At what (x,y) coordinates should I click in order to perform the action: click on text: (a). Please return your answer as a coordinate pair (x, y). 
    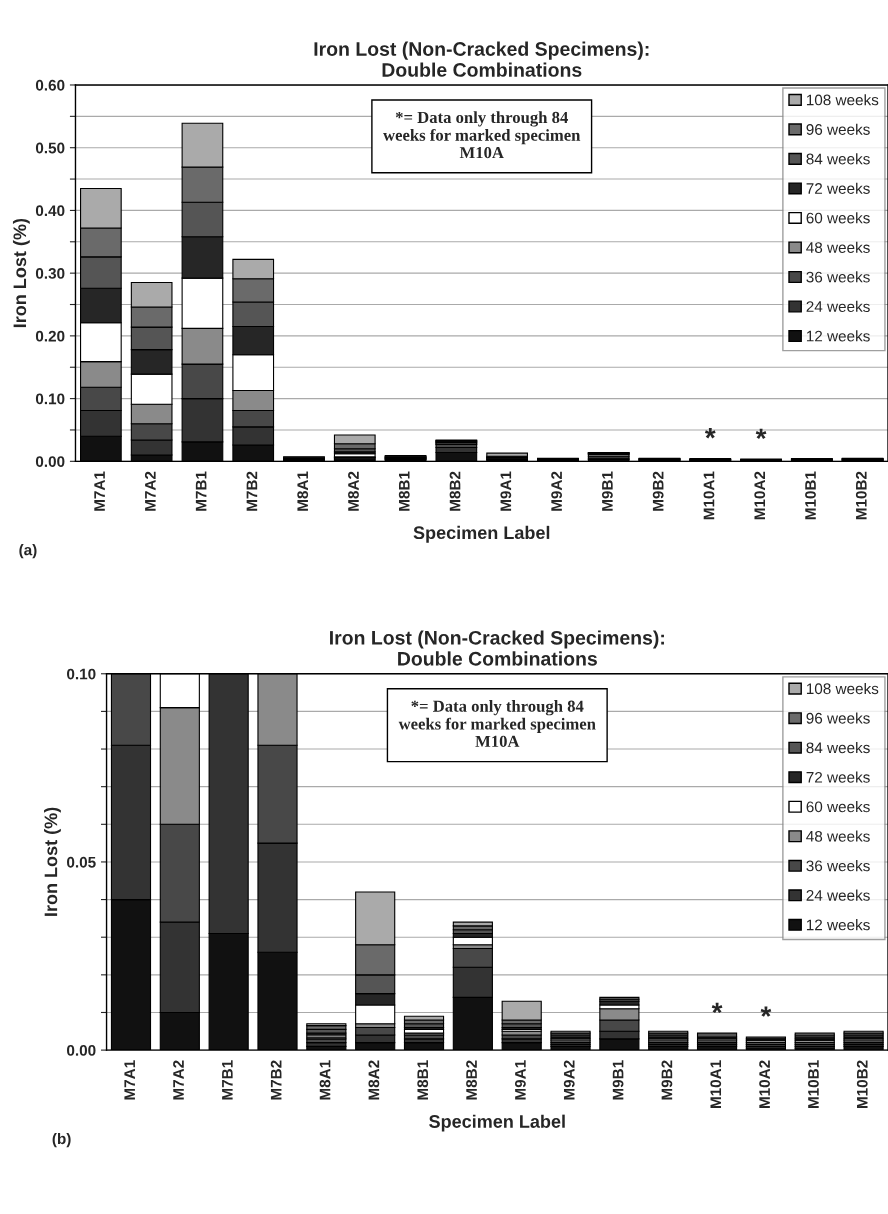
    Looking at the image, I should click on (28, 551).